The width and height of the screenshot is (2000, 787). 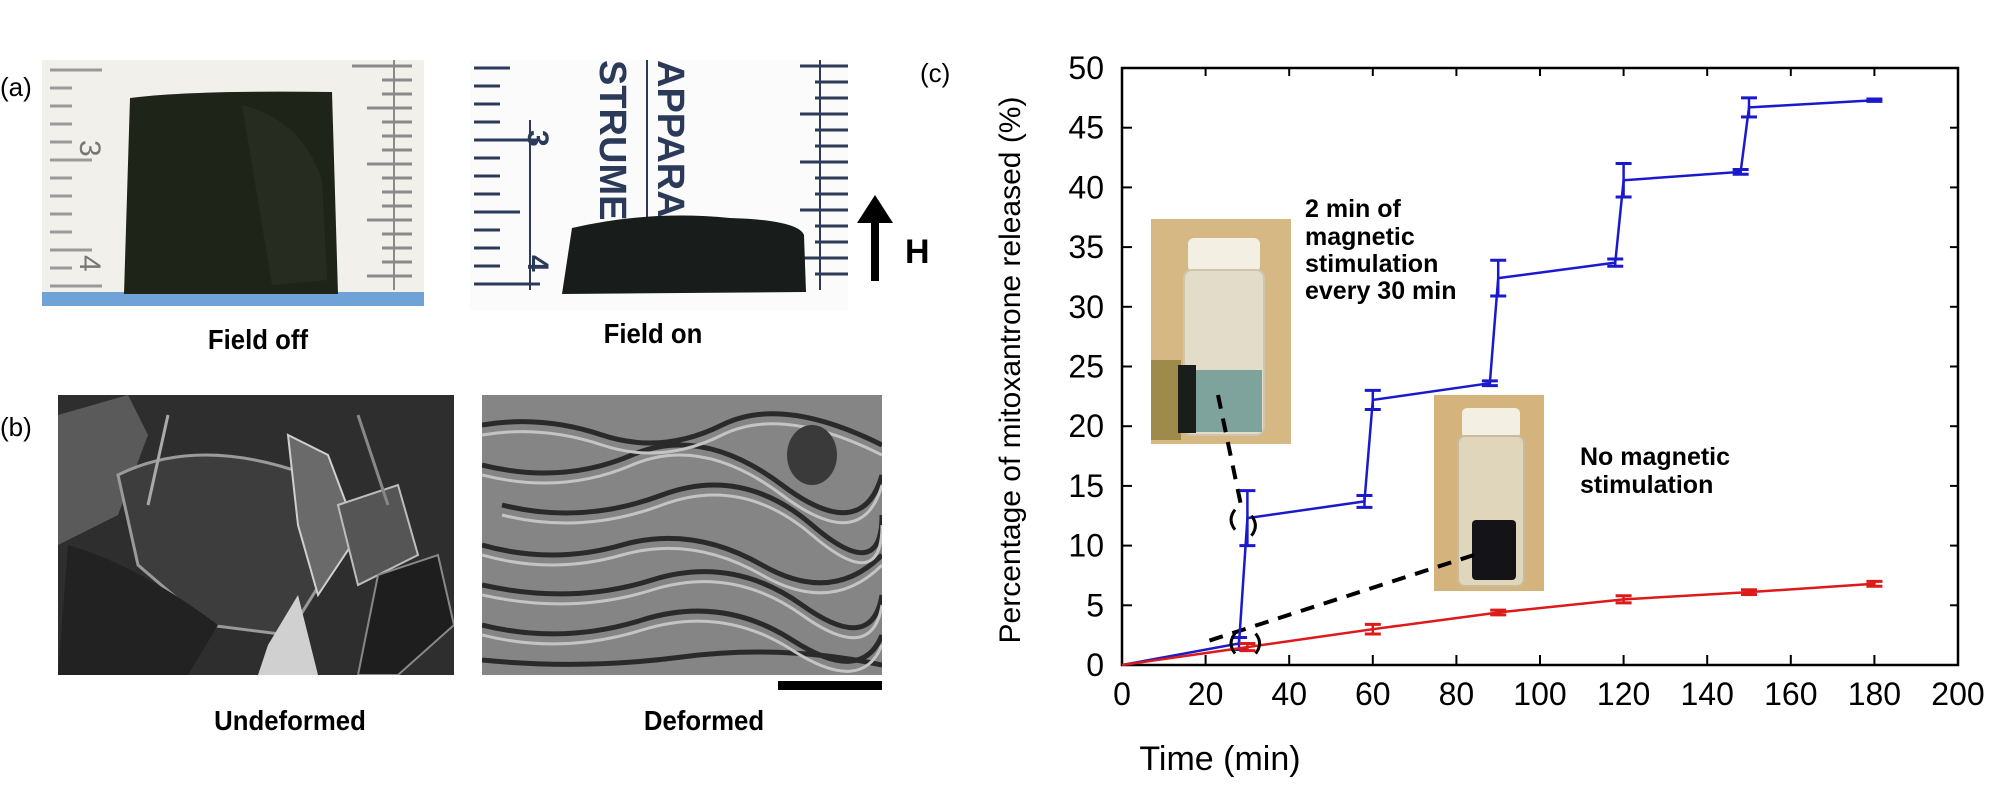 I want to click on sem-undeformed, so click(x=256, y=535).